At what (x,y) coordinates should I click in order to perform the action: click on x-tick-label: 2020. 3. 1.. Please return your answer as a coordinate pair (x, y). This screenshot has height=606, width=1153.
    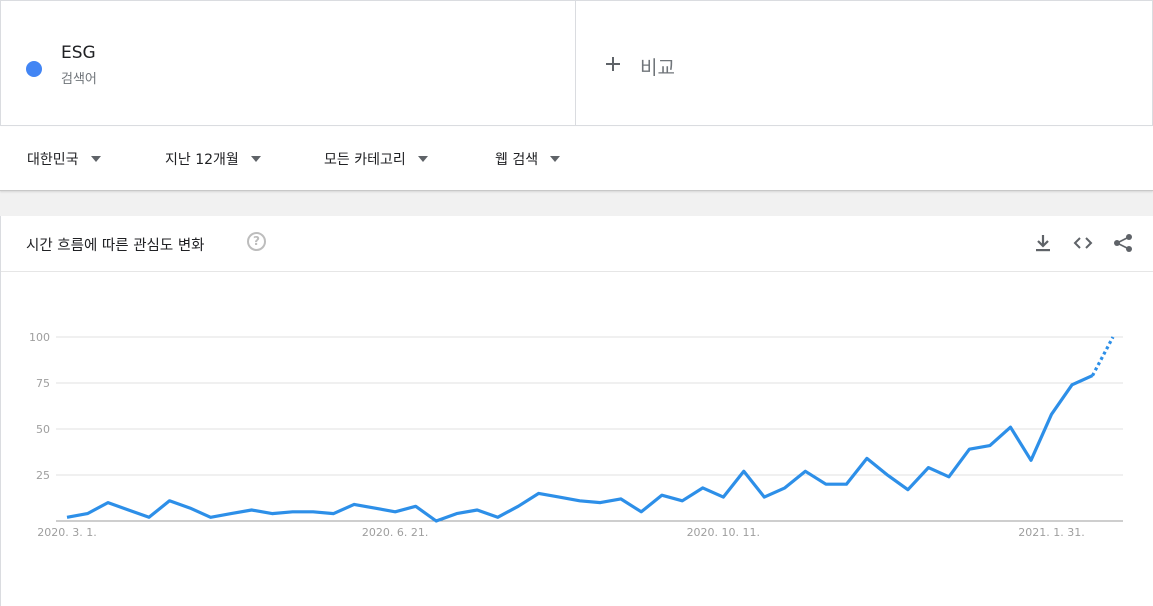
    Looking at the image, I should click on (66, 532).